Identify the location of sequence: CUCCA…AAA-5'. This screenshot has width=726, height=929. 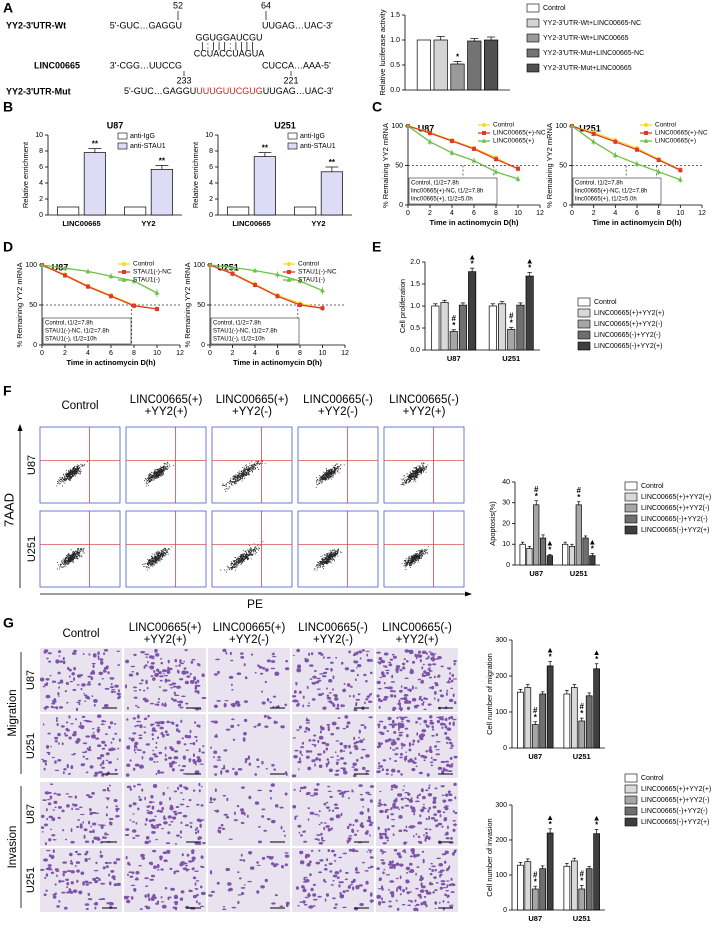
(296, 65).